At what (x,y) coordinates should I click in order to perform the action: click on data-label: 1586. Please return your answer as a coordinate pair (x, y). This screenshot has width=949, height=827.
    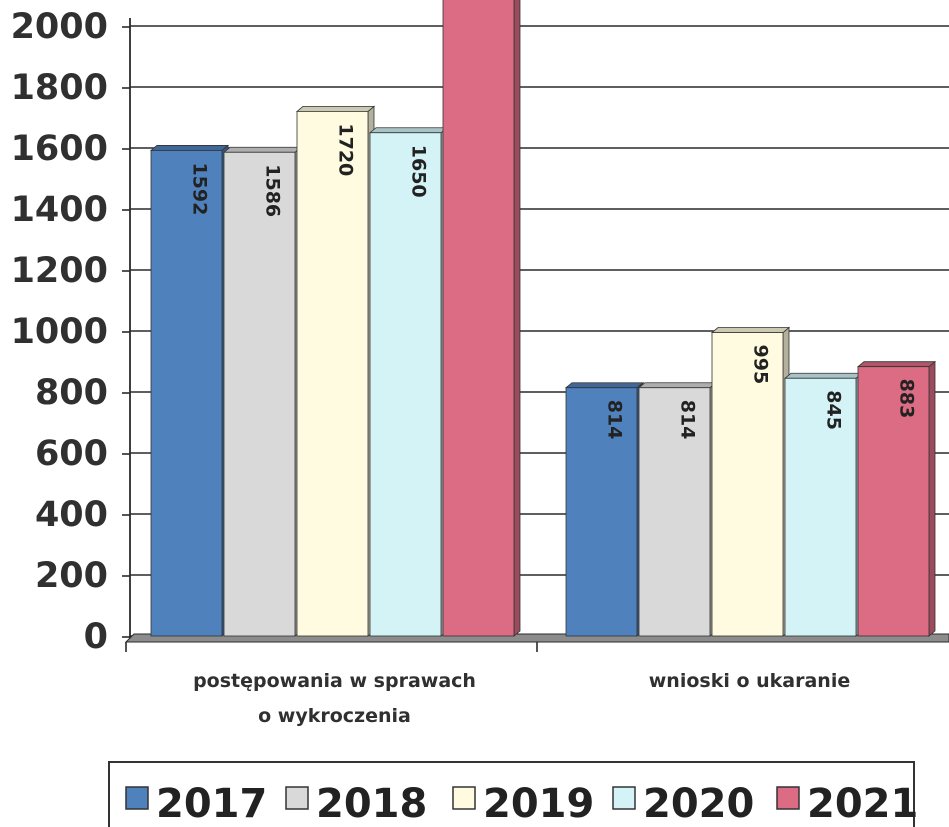
    Looking at the image, I should click on (273, 190).